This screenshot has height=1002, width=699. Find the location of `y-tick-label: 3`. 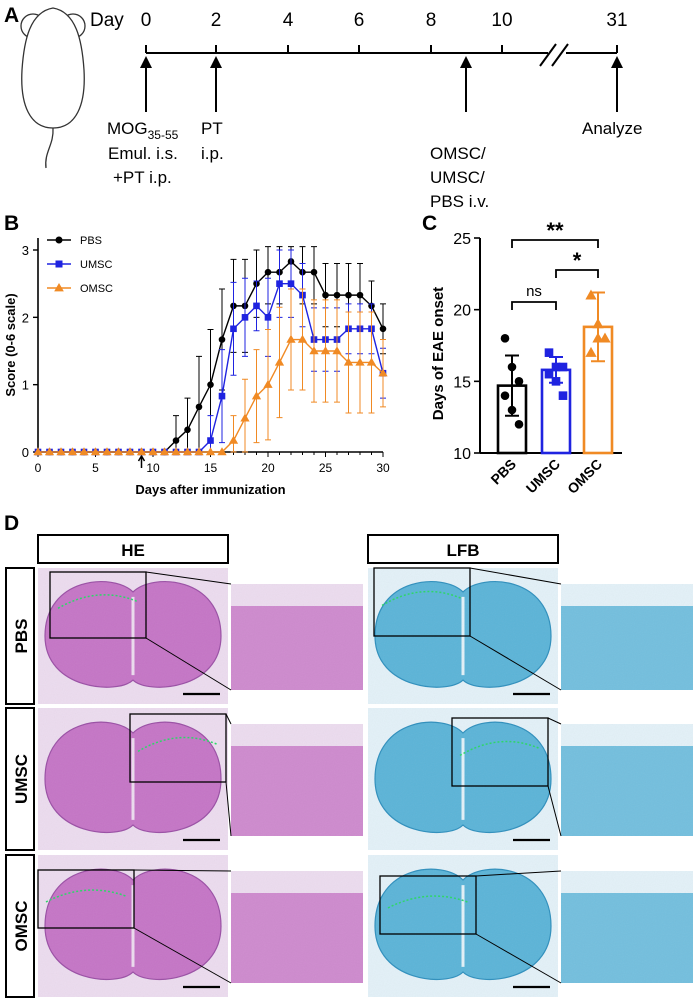

y-tick-label: 3 is located at coordinates (25, 250).